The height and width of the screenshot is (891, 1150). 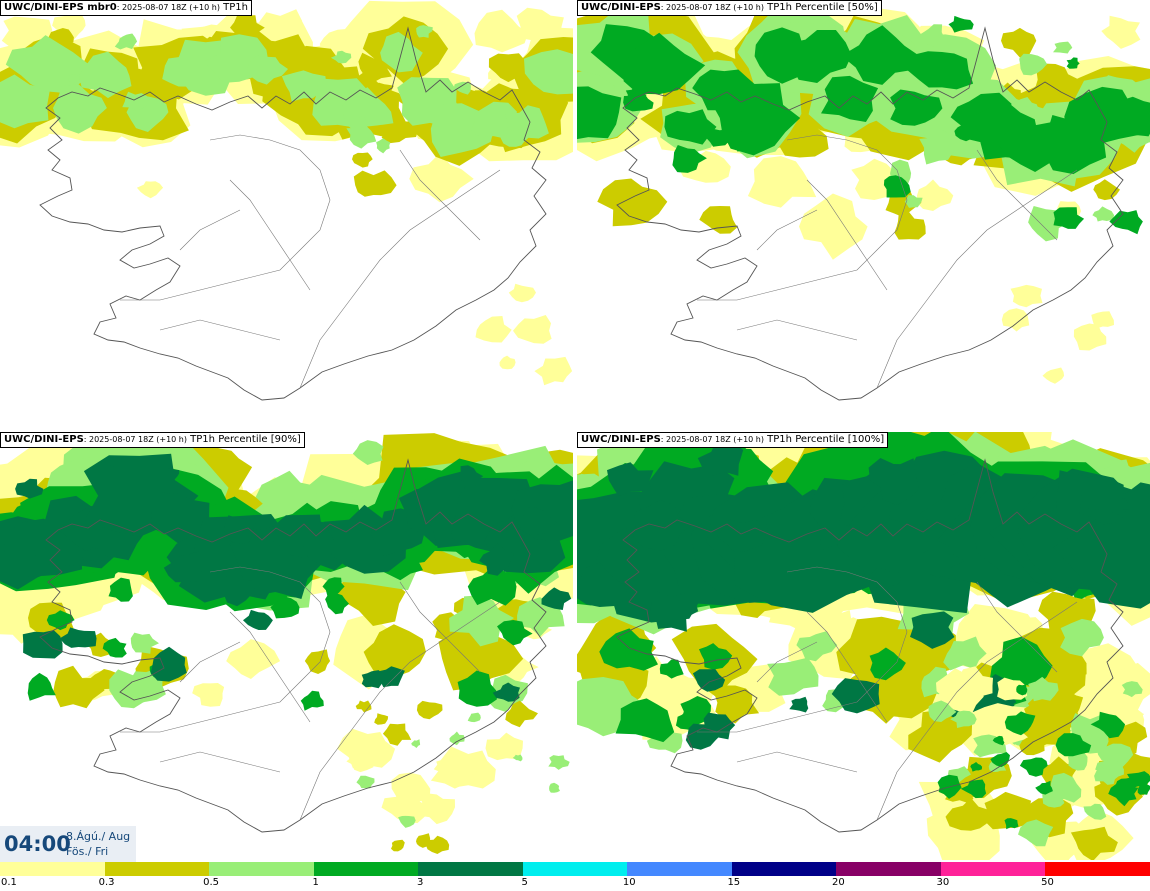 What do you see at coordinates (60, 7) in the screenshot?
I see `panel-title-model: UWC/DINI-EPS mbr0` at bounding box center [60, 7].